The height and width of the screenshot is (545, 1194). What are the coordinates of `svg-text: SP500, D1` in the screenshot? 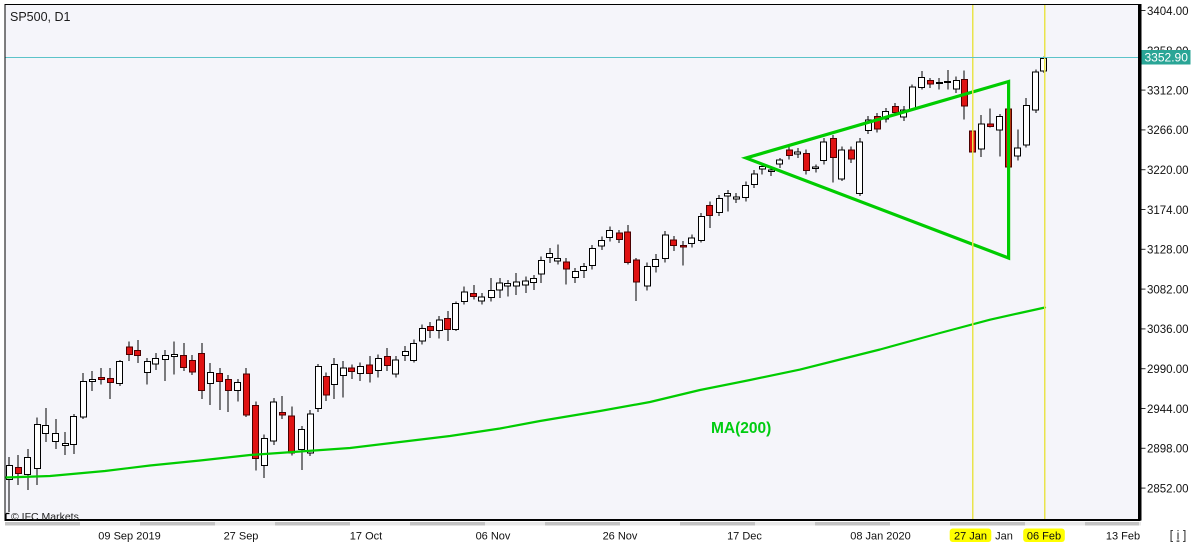 It's located at (40, 17).